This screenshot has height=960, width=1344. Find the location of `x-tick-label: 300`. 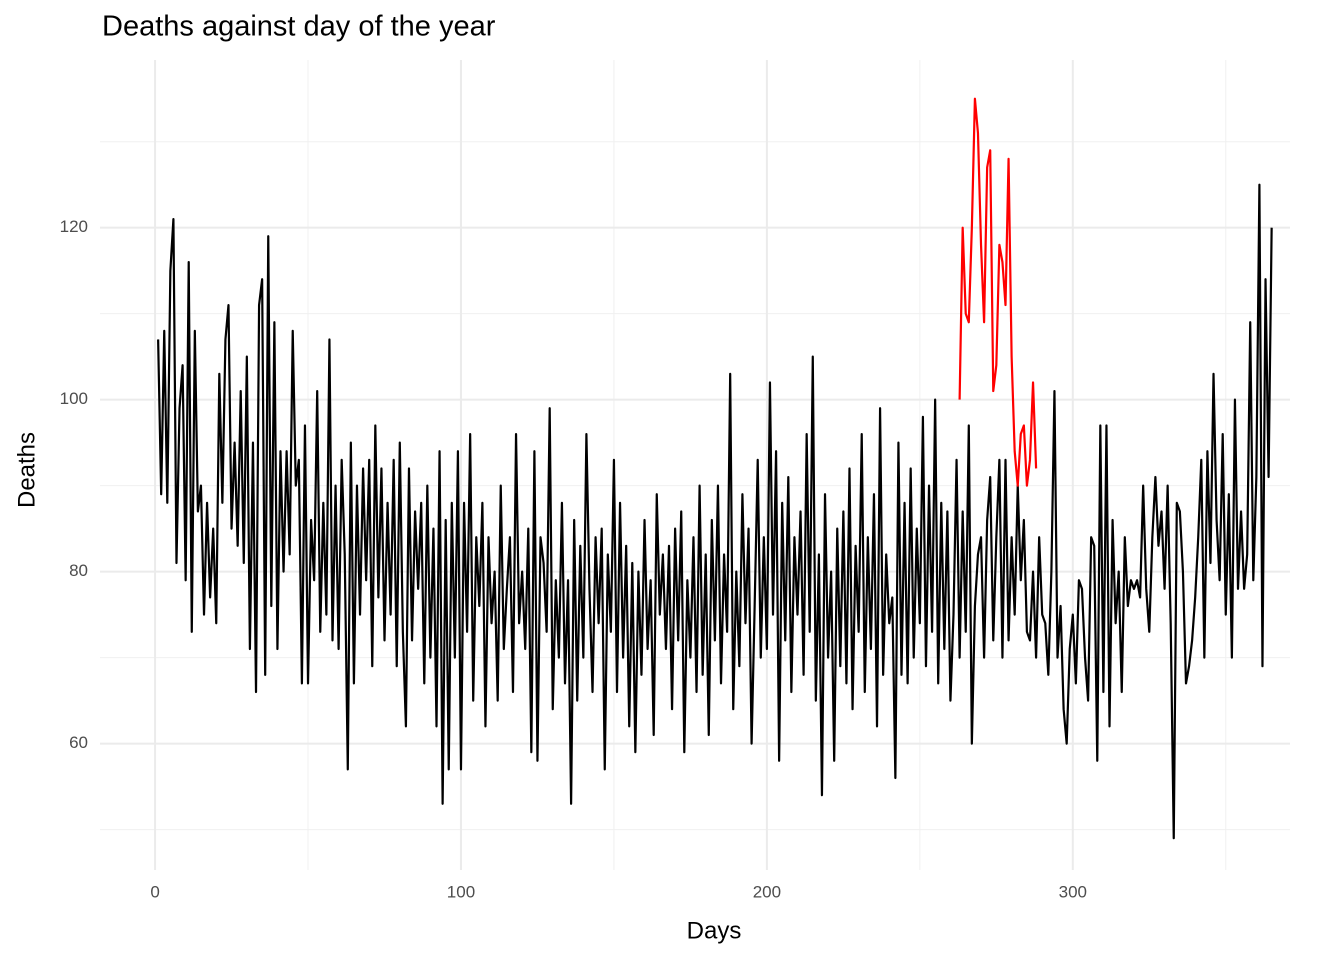

x-tick-label: 300 is located at coordinates (1073, 891).